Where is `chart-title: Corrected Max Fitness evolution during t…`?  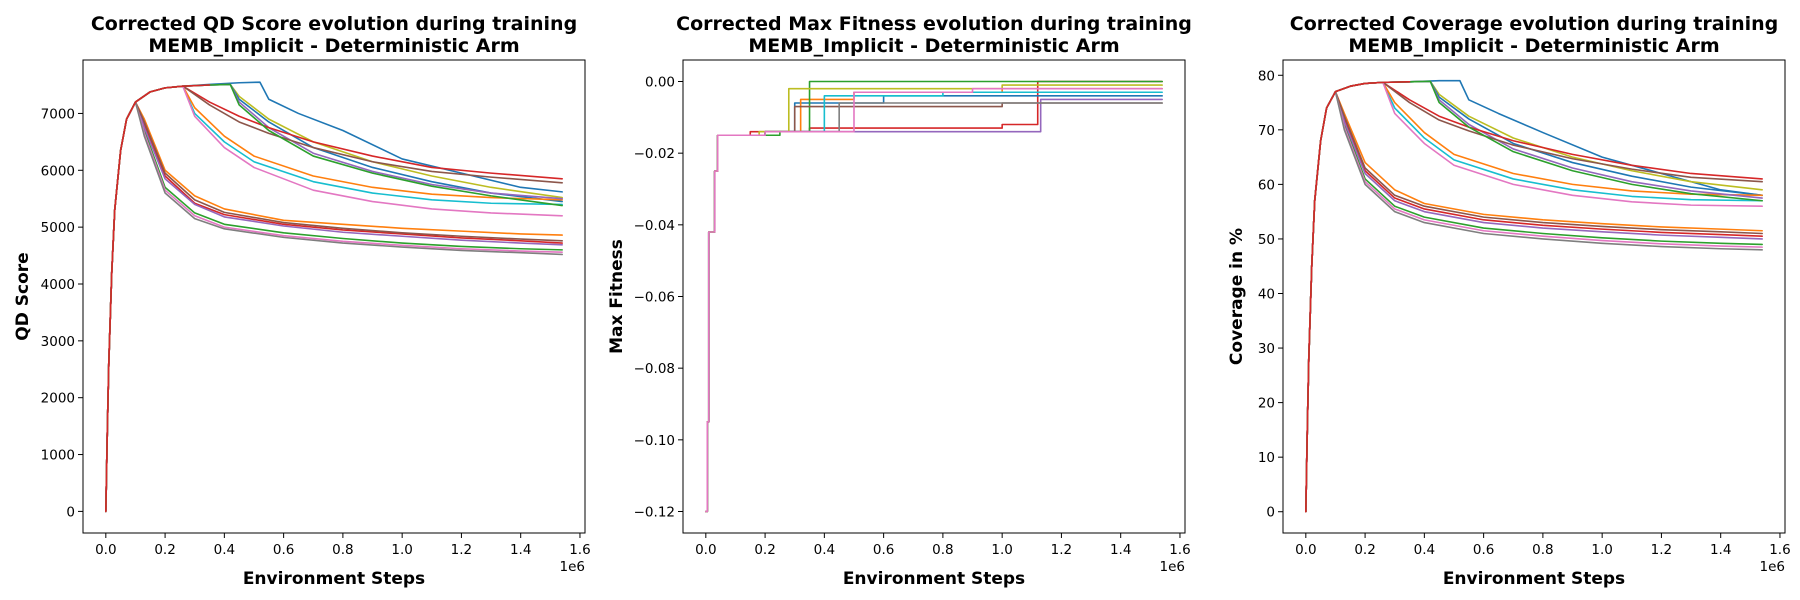 chart-title: Corrected Max Fitness evolution during t… is located at coordinates (934, 24).